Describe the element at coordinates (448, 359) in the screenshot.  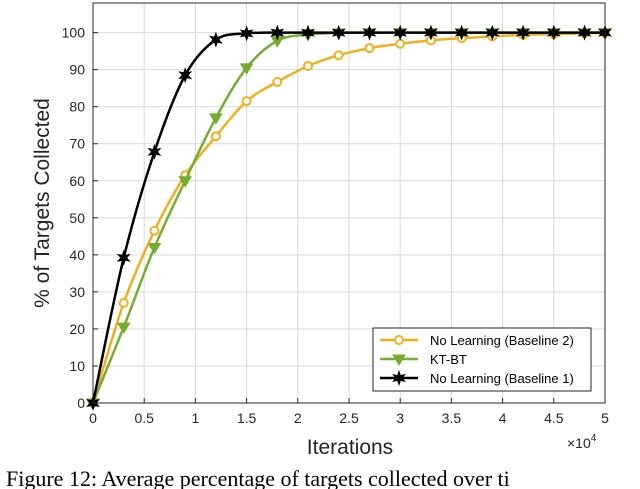
I see `legend-label: KT-BT` at that location.